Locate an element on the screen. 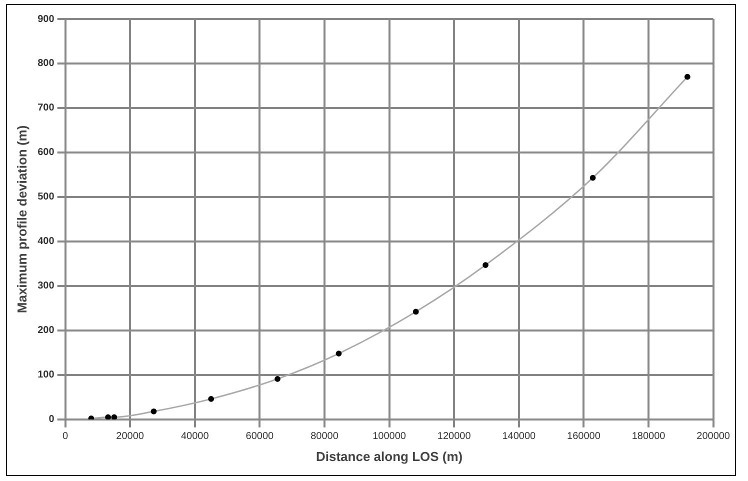 This screenshot has width=748, height=481. x-axis-title: Distance along LOS (m) is located at coordinates (389, 456).